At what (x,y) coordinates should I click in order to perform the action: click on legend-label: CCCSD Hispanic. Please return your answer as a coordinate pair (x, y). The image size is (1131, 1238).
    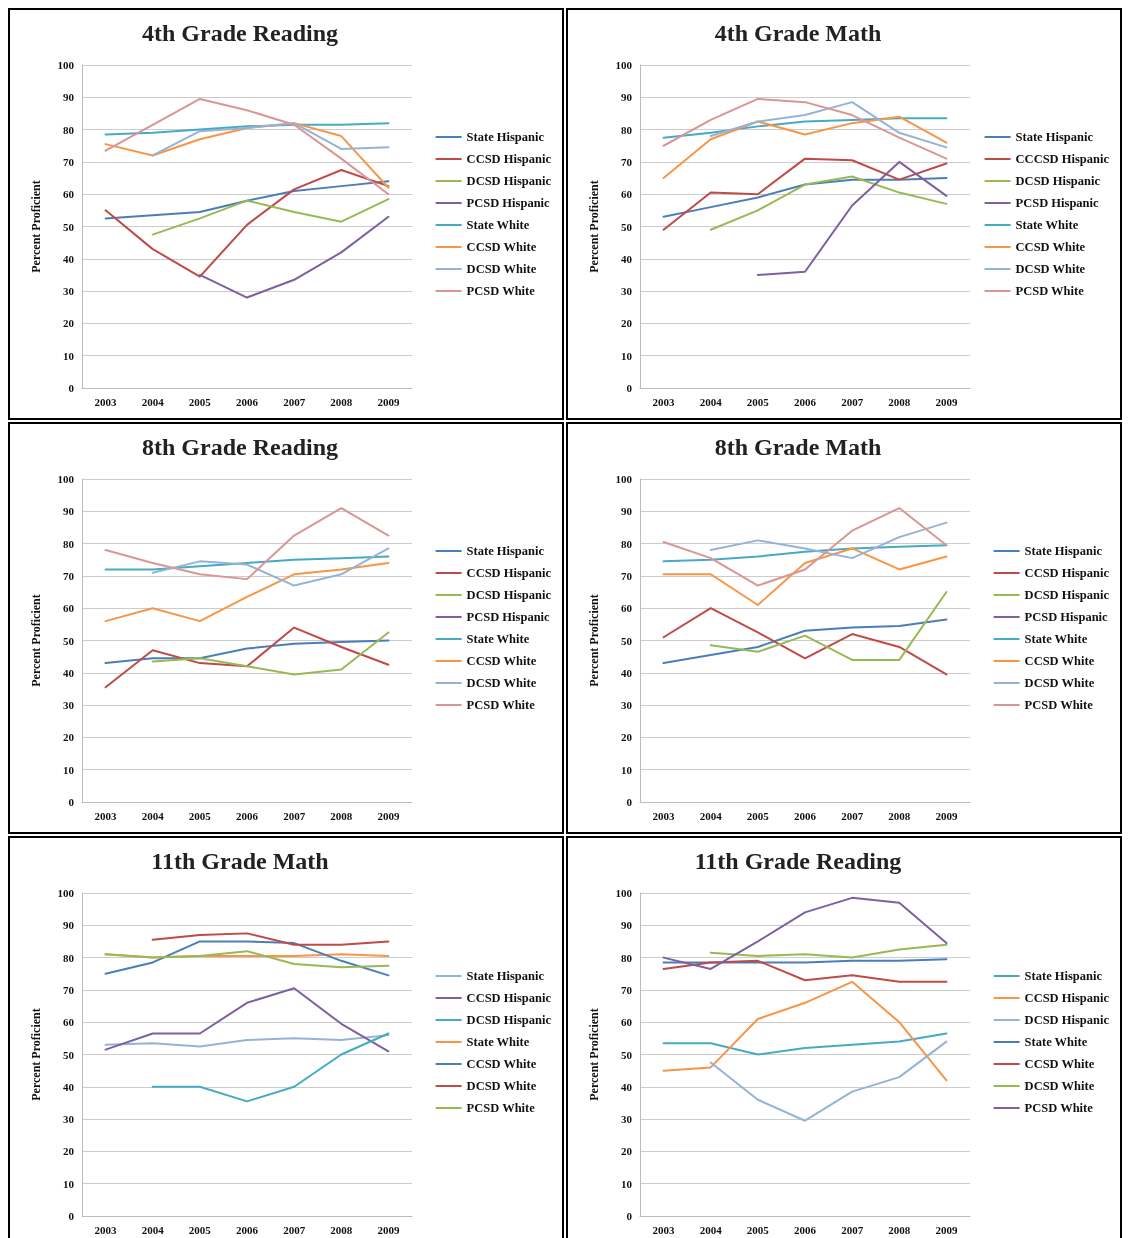
    Looking at the image, I should click on (1062, 159).